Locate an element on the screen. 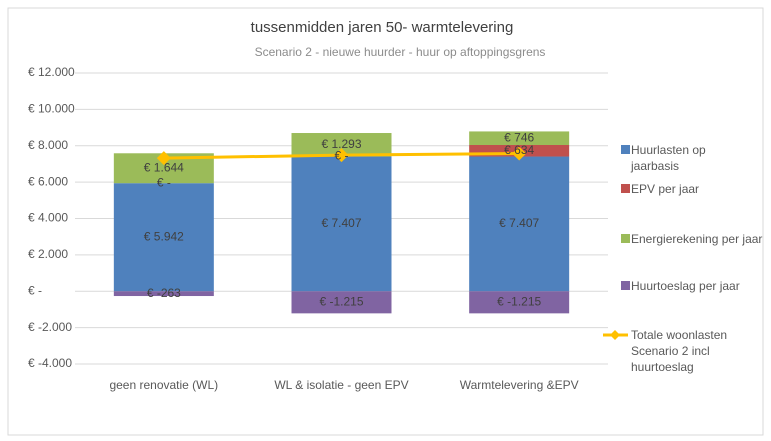 Image resolution: width=771 pixels, height=441 pixels. x-tick-label: WL & isolatie - geen EPV is located at coordinates (341, 385).